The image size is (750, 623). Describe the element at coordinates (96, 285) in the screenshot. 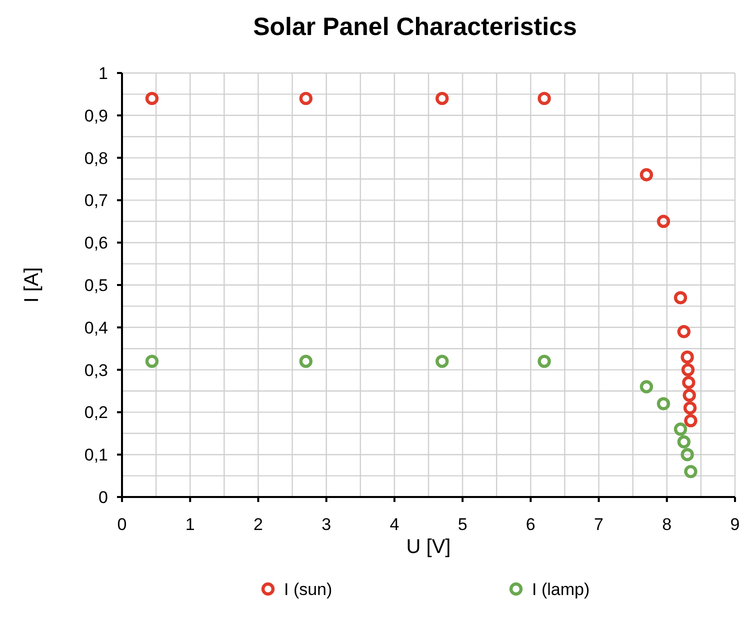

I see `y-tick-label: 0,5` at that location.